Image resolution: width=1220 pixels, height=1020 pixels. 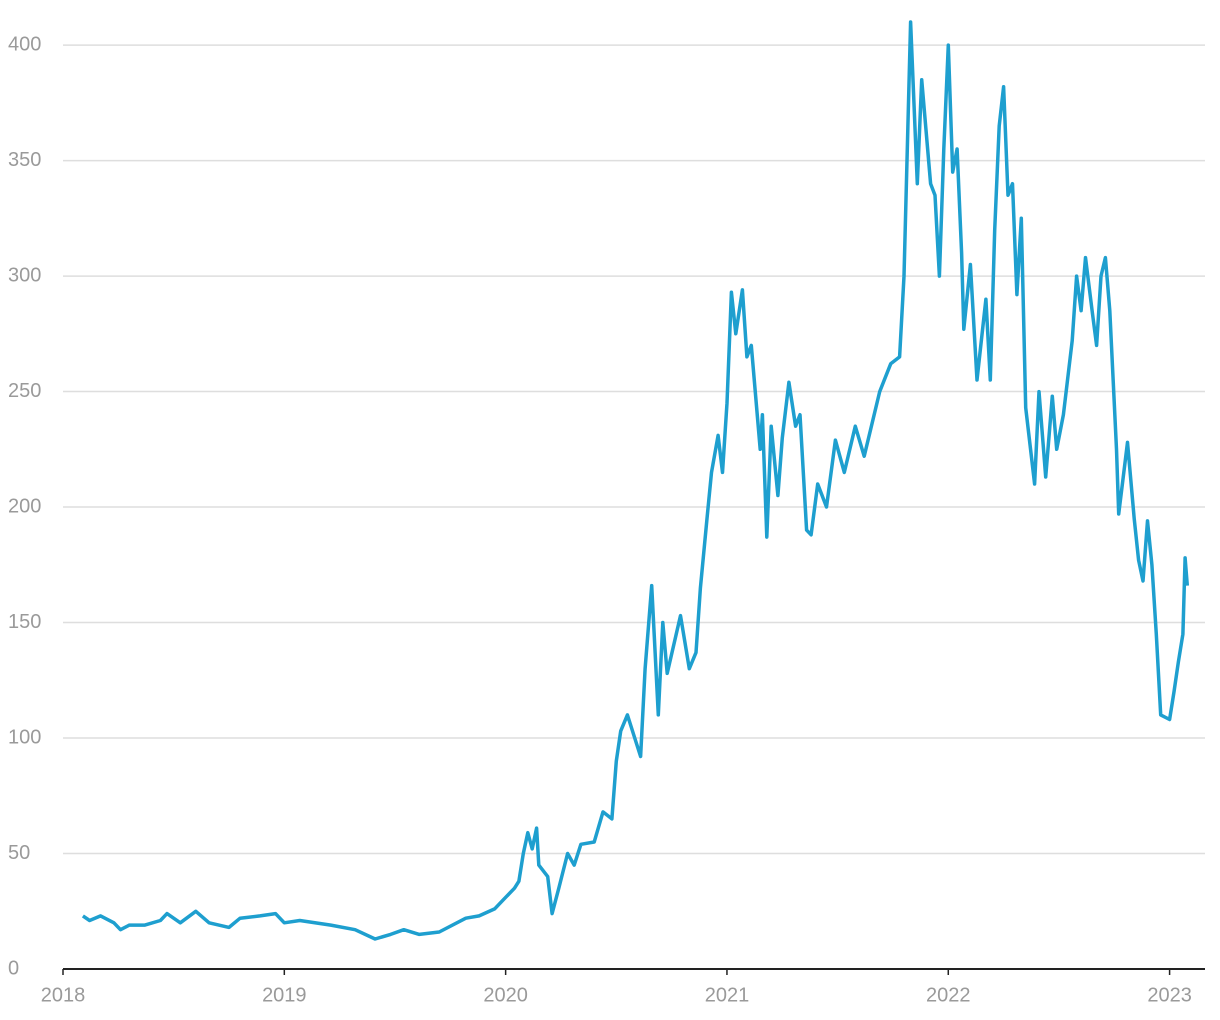 I want to click on y-tick-label: 50, so click(x=19, y=853).